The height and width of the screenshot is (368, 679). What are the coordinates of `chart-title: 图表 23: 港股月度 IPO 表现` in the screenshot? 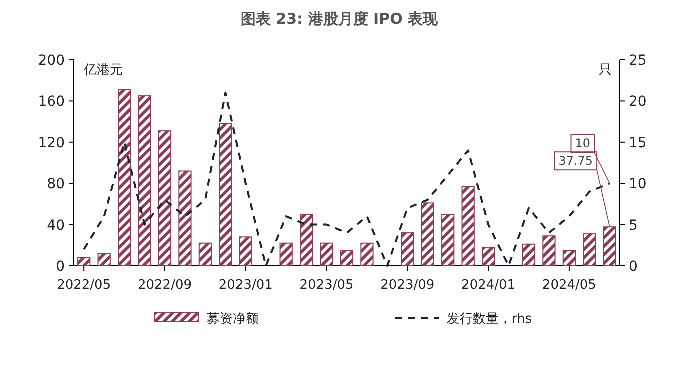 It's located at (340, 19).